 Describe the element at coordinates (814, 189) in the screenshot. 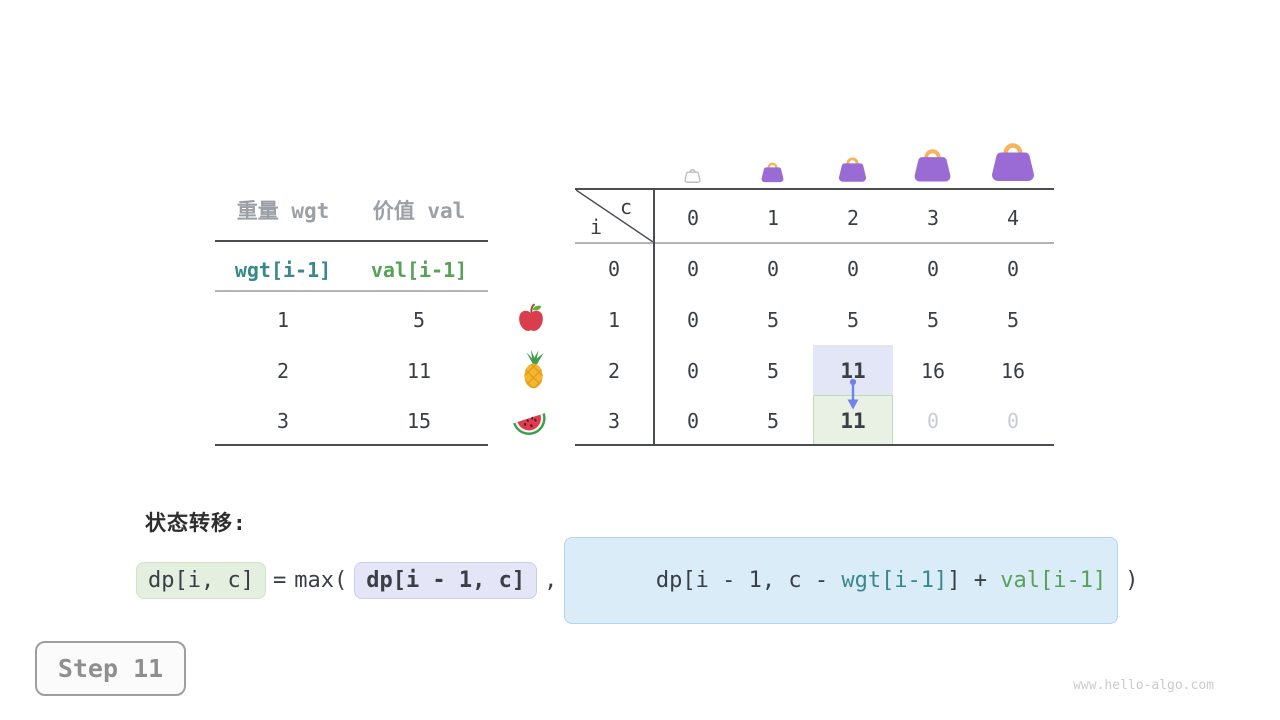

I see `dp-table-rule-top` at that location.